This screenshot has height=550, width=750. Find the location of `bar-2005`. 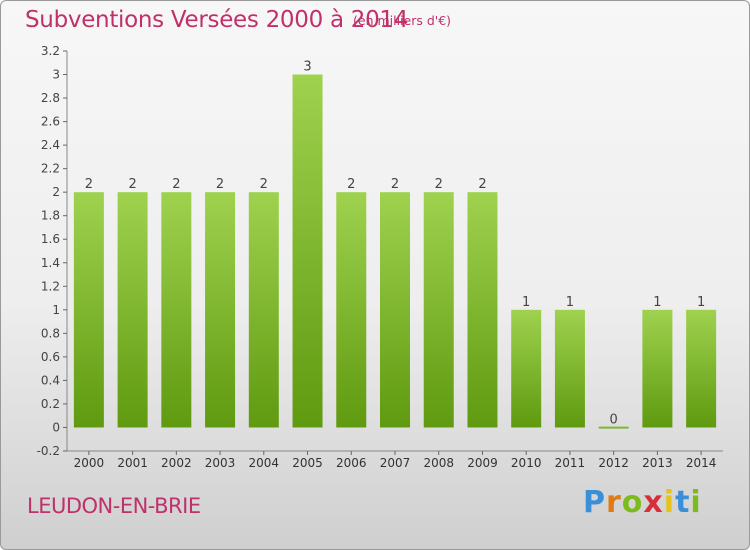

bar-2005 is located at coordinates (307, 251).